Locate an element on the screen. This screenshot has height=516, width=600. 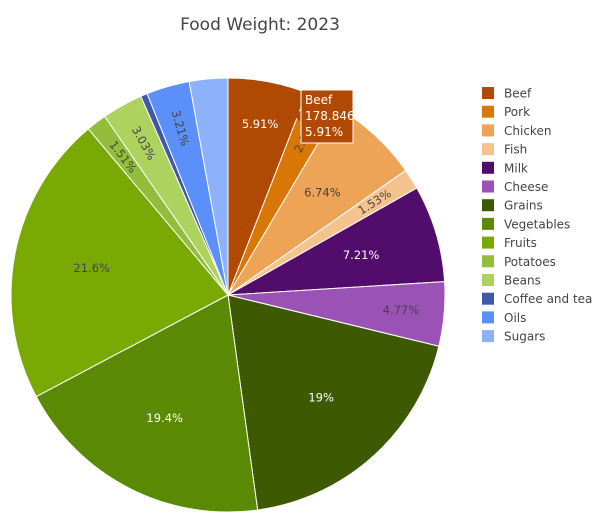
hover-tooltip: Beef 178.846 5.91% is located at coordinates (324, 116).